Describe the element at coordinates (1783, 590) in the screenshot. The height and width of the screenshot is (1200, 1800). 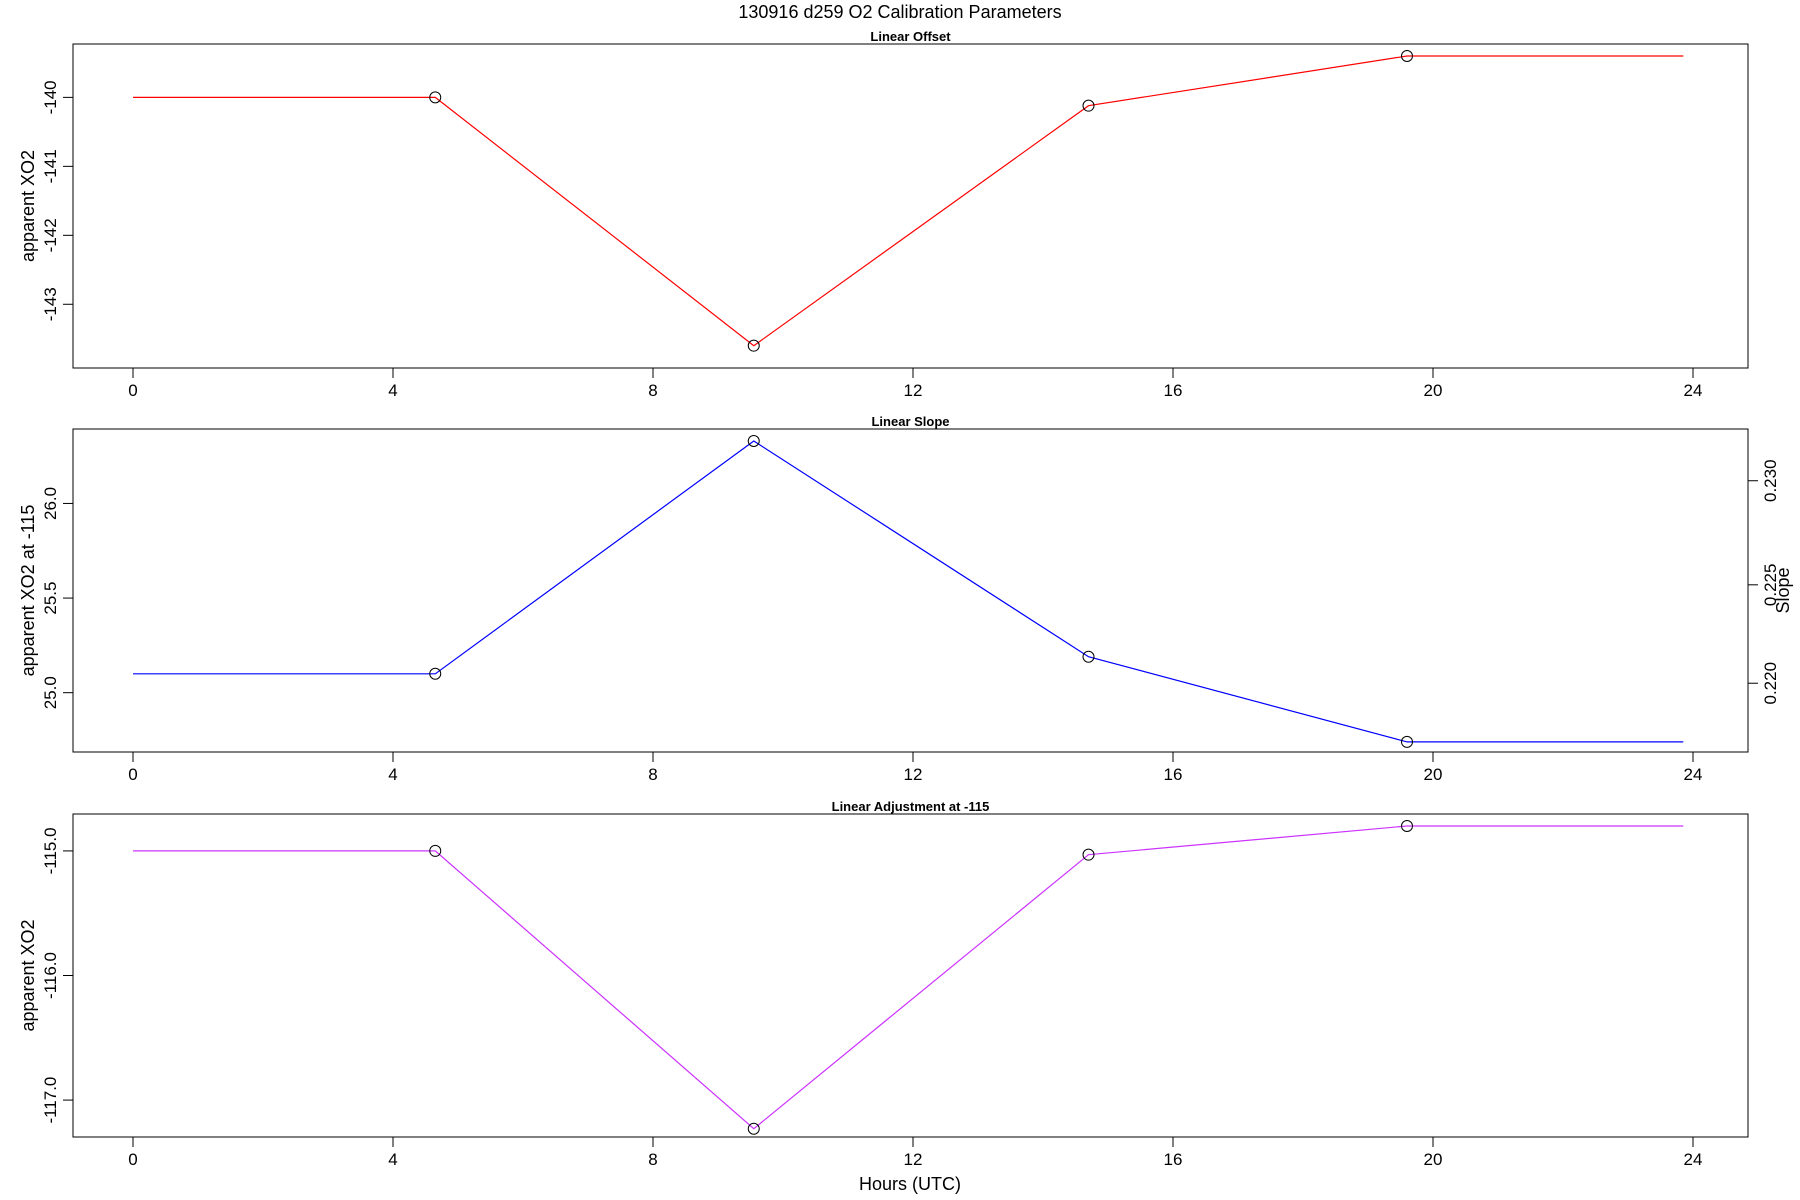
I see `y2-axis-label: Slope` at that location.